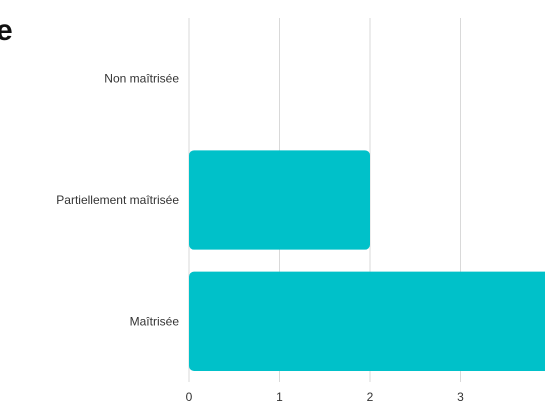 Image resolution: width=545 pixels, height=406 pixels. What do you see at coordinates (189, 397) in the screenshot?
I see `x-tick-label: 0` at bounding box center [189, 397].